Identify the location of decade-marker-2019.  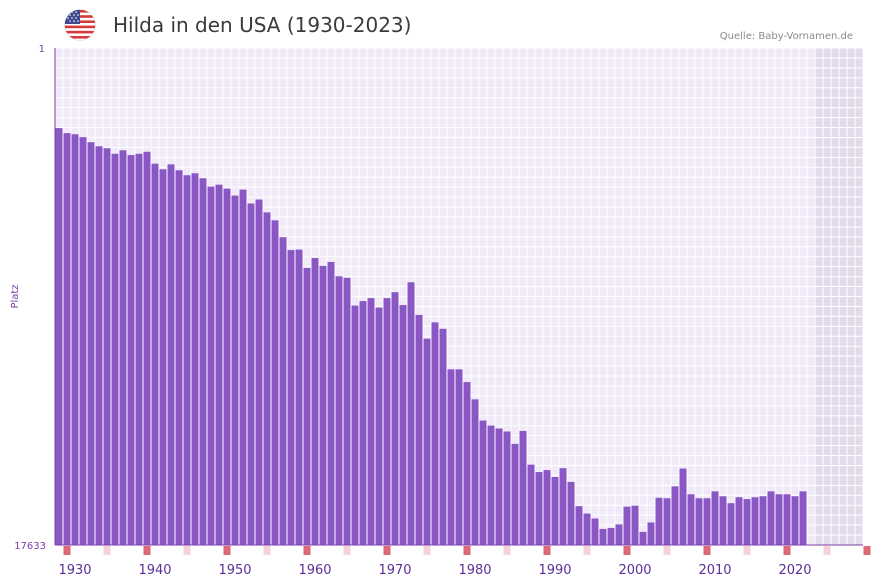
(787, 550).